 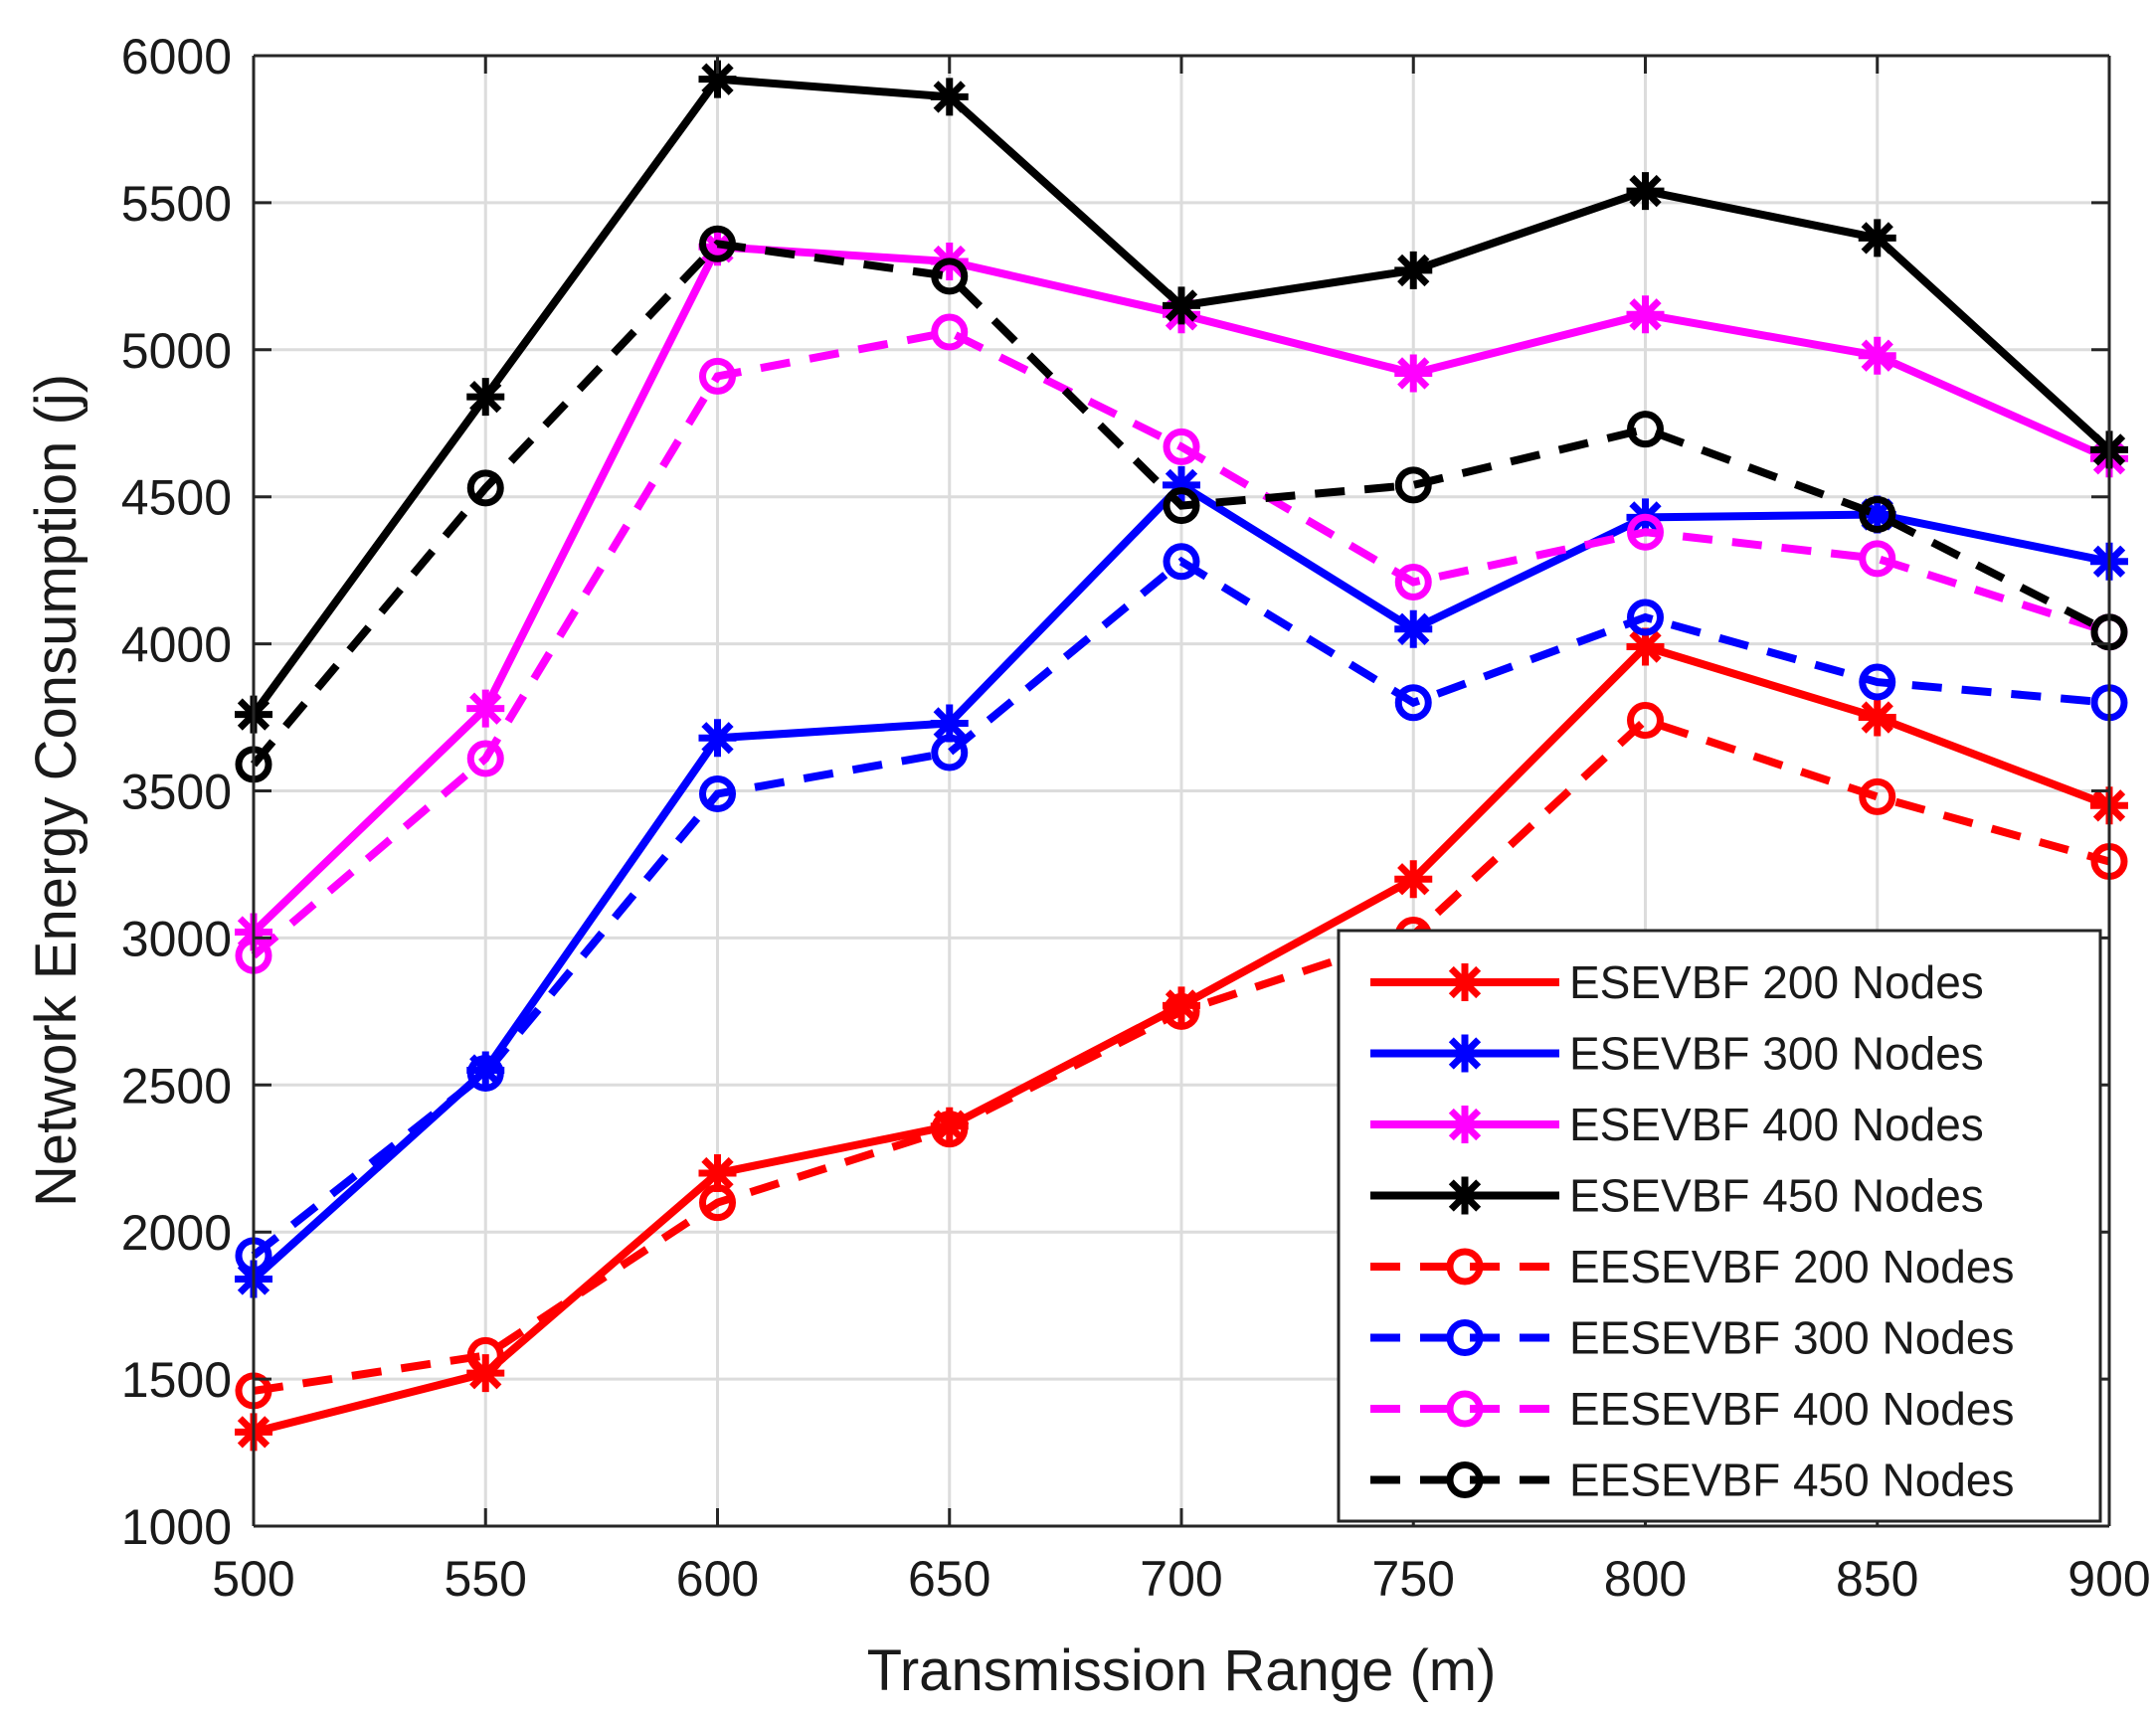 I want to click on legend-label: ESEVBF 200 Nodes, so click(x=1776, y=982).